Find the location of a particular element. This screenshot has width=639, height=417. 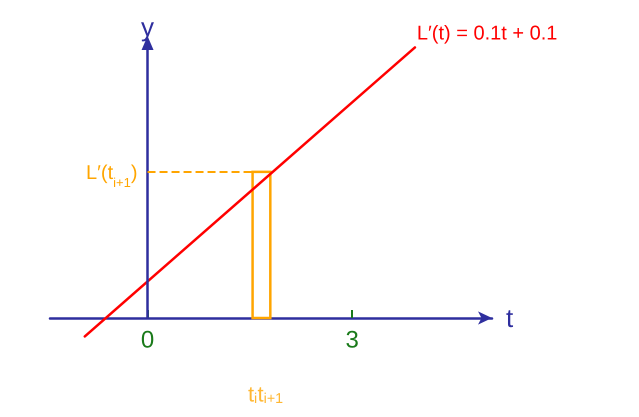

x-axis-title: t is located at coordinates (510, 318).